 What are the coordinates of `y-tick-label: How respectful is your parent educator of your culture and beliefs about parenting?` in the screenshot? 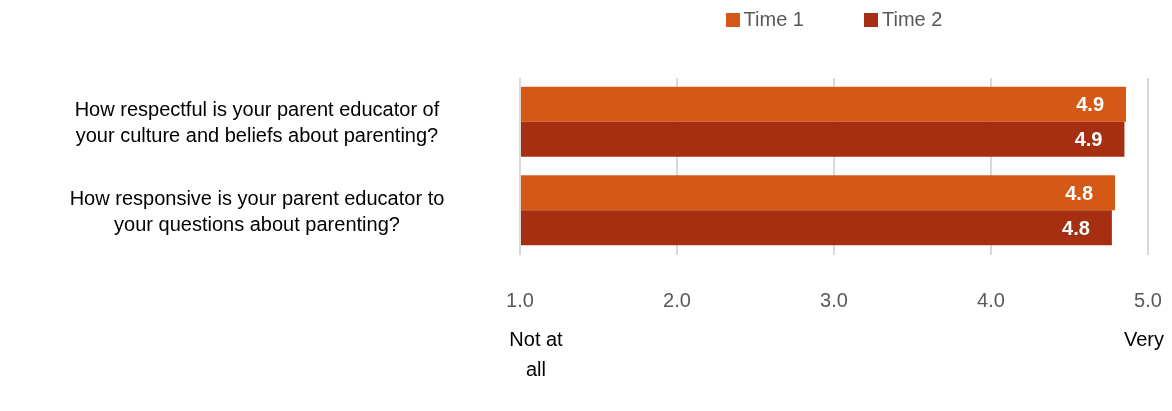 It's located at (257, 122).